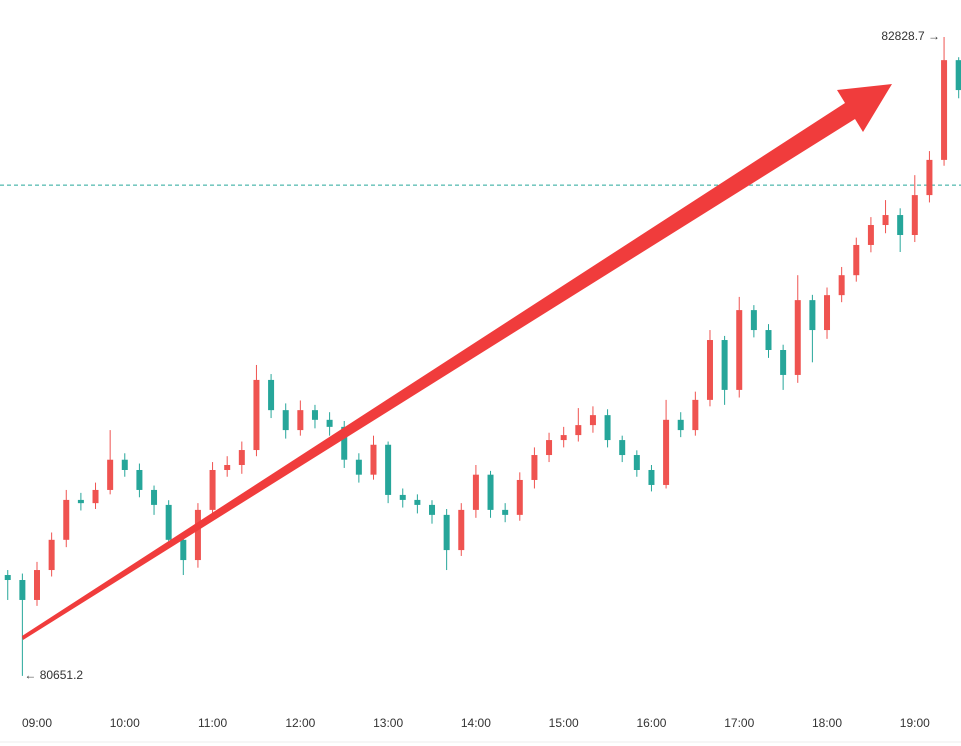 The image size is (961, 746). Describe the element at coordinates (53, 675) in the screenshot. I see `low-label: ← 80651.2` at that location.